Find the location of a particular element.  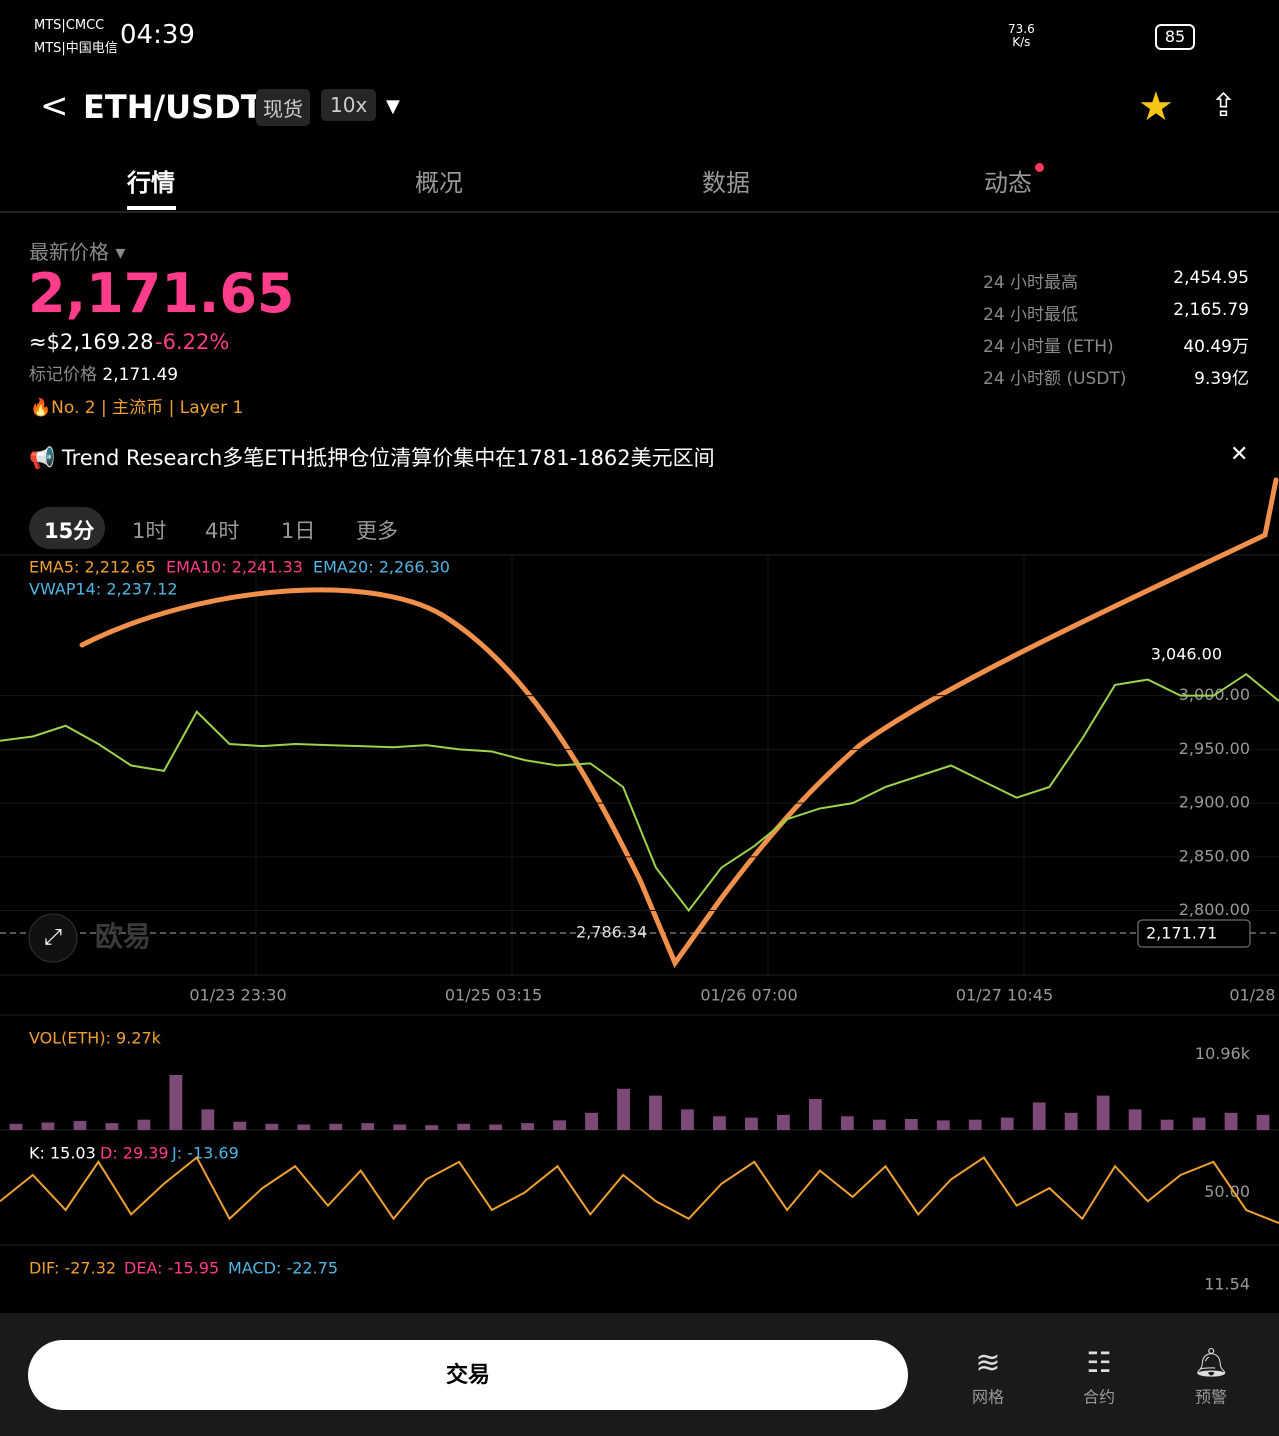

stat-label: 24 小时量 (ETH) is located at coordinates (1048, 347).